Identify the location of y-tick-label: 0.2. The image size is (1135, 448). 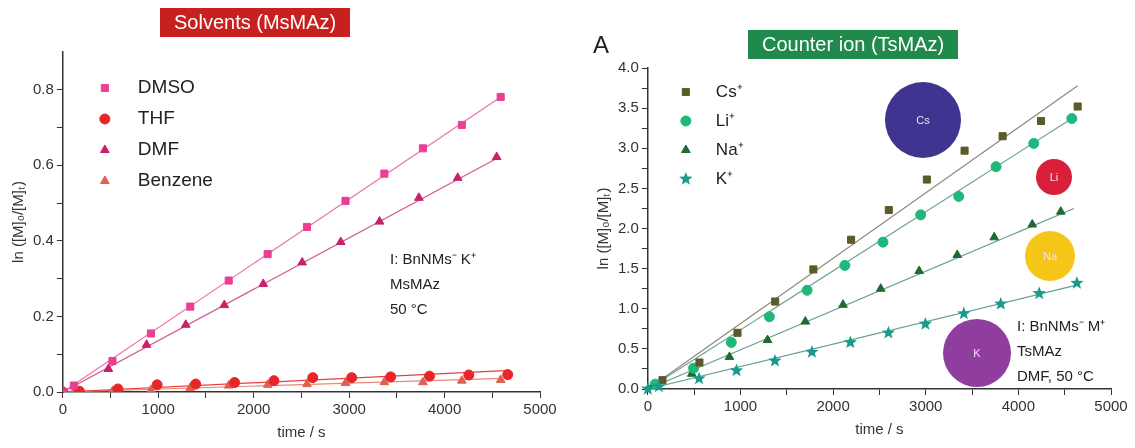
(43, 315).